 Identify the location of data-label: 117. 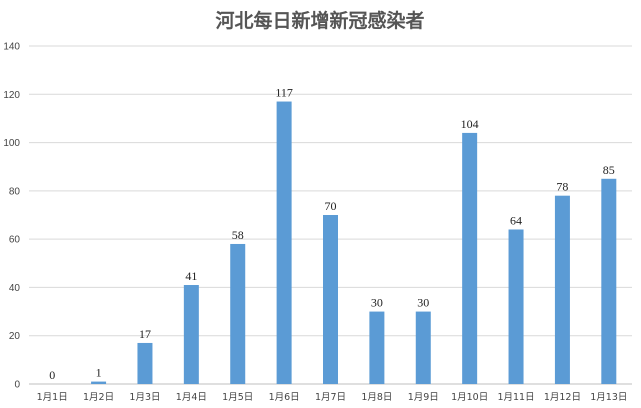
(284, 93).